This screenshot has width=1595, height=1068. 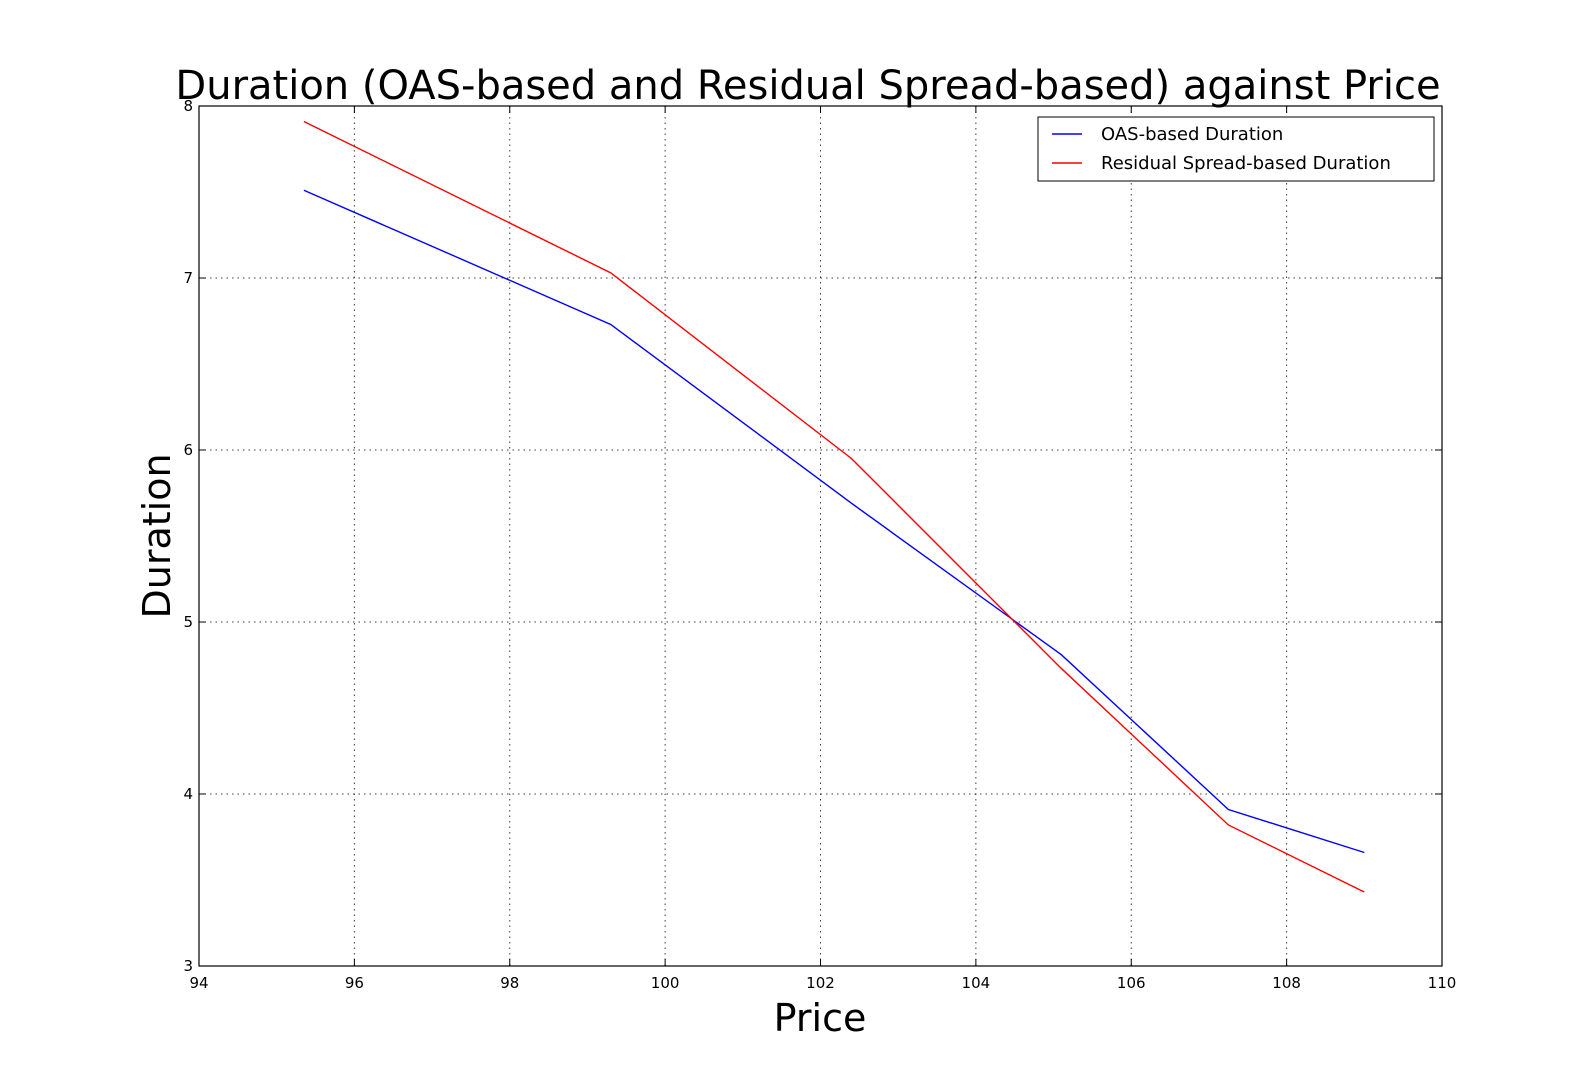 I want to click on x-axis-label: Price, so click(x=820, y=1018).